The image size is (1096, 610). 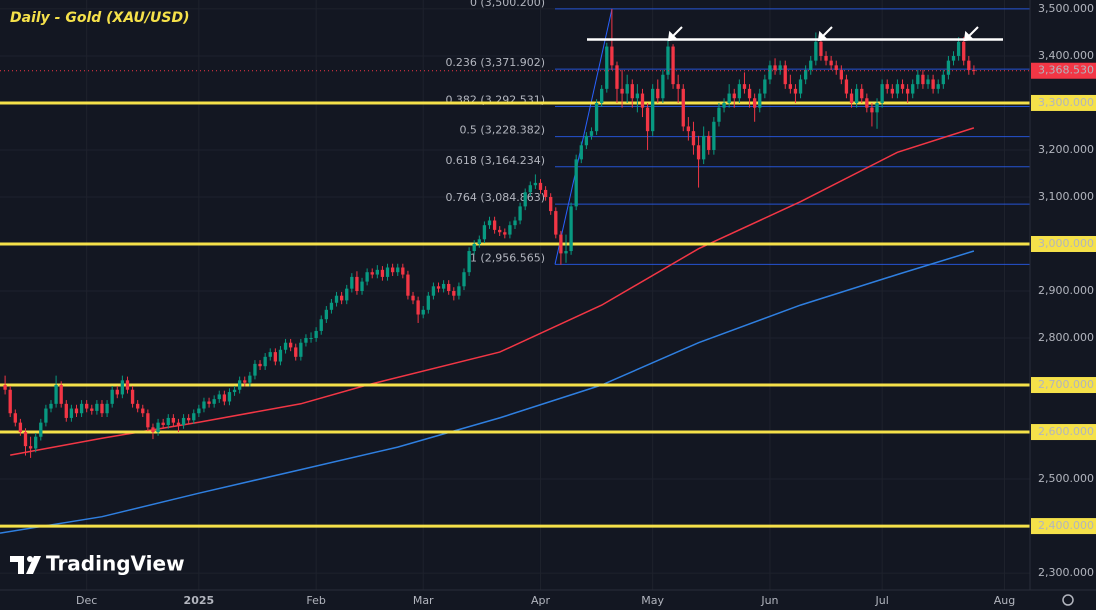 I want to click on settings-button, so click(x=1068, y=600).